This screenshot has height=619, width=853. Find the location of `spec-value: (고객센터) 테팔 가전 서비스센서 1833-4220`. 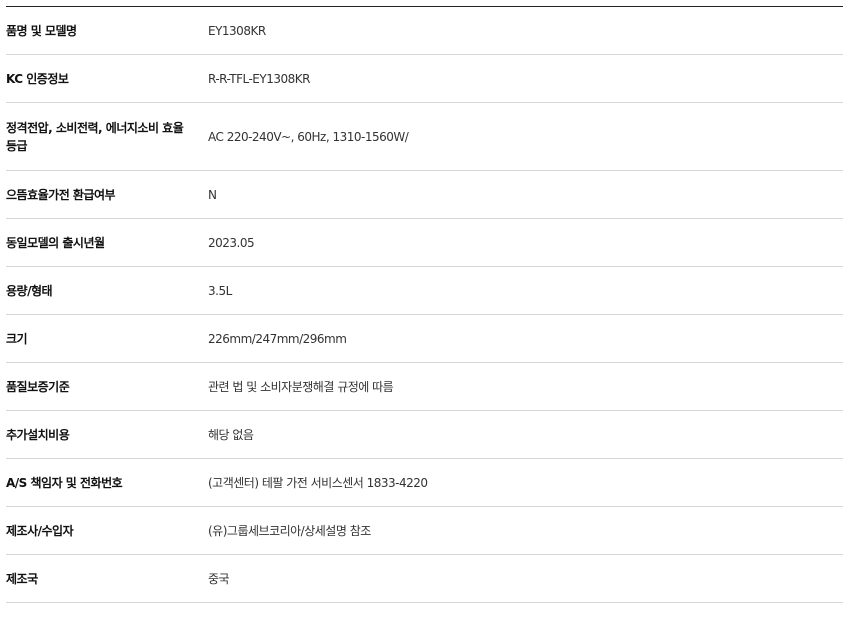

spec-value: (고객센터) 테팔 가전 서비스센서 1833-4220 is located at coordinates (318, 483).